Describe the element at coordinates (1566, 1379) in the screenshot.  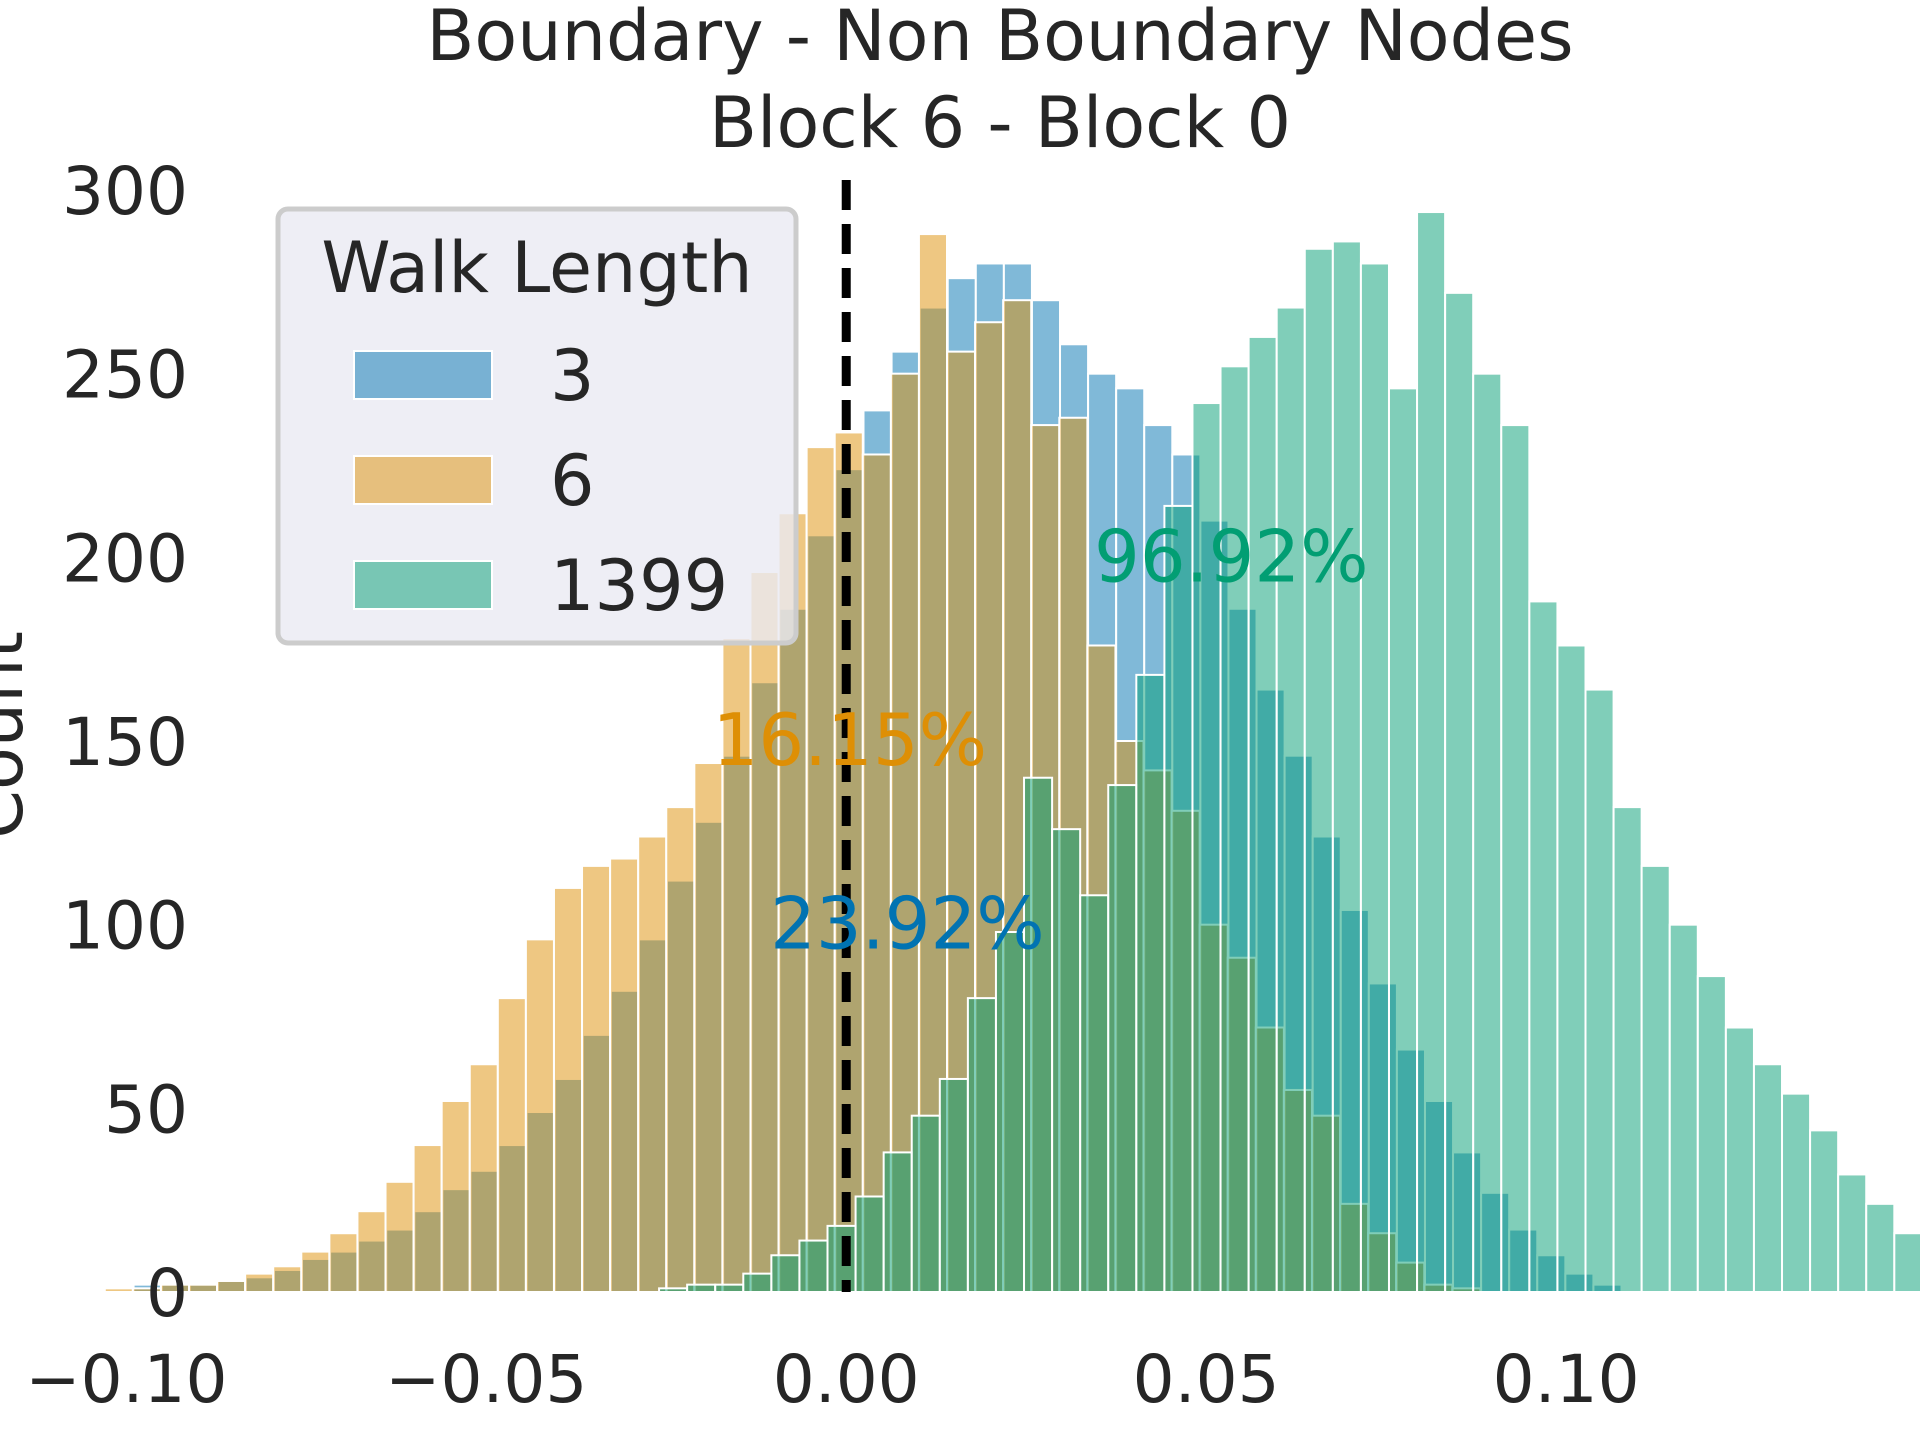
I see `x-tick-label: 0.10` at that location.